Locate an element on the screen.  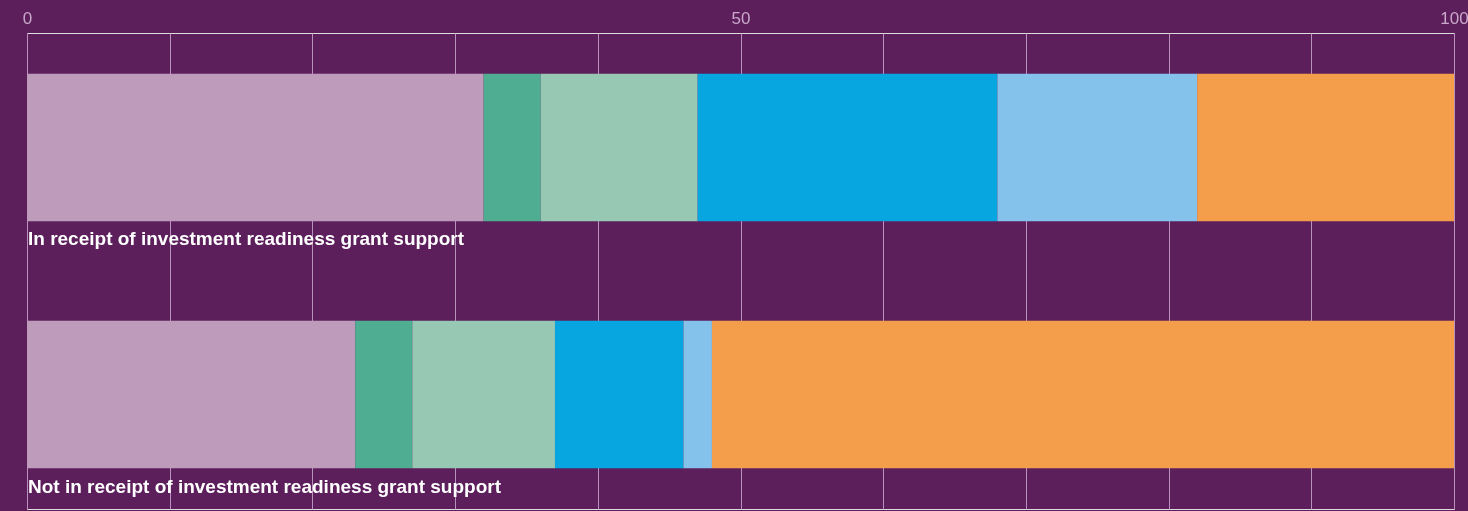
x-tick-label: 100 is located at coordinates (1454, 18).